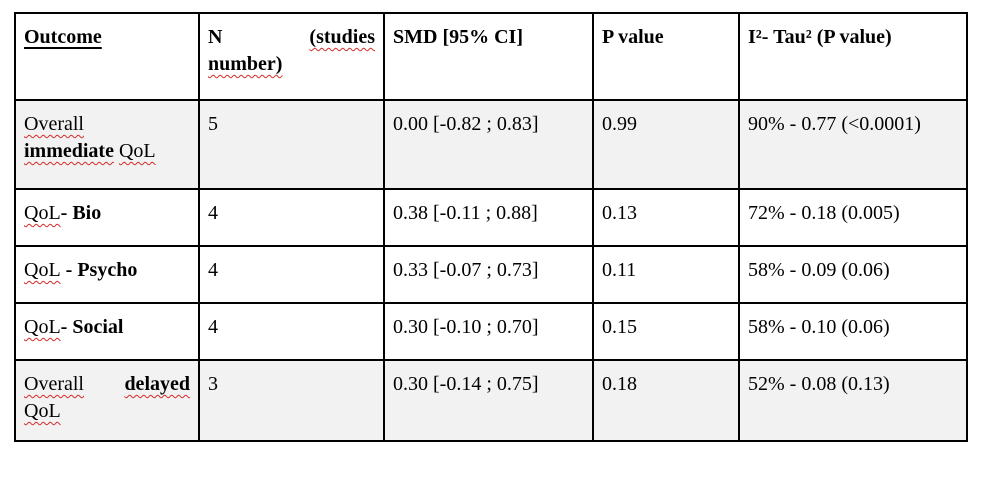  What do you see at coordinates (853, 56) in the screenshot?
I see `header-i2-tau2: I²- Tau² (P value)` at bounding box center [853, 56].